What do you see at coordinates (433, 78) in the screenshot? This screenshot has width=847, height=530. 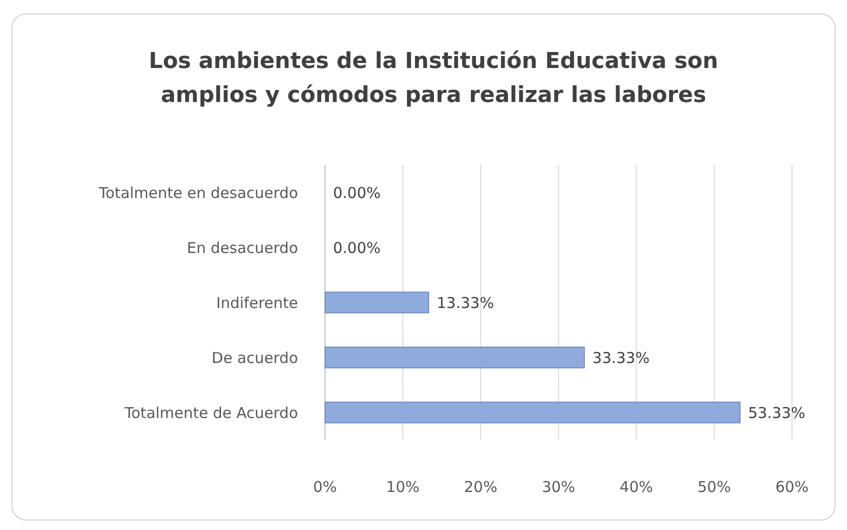 I see `chart-title: Los ambientes de la Institución Educativa son amplios y cómodos para realizar las labores` at bounding box center [433, 78].